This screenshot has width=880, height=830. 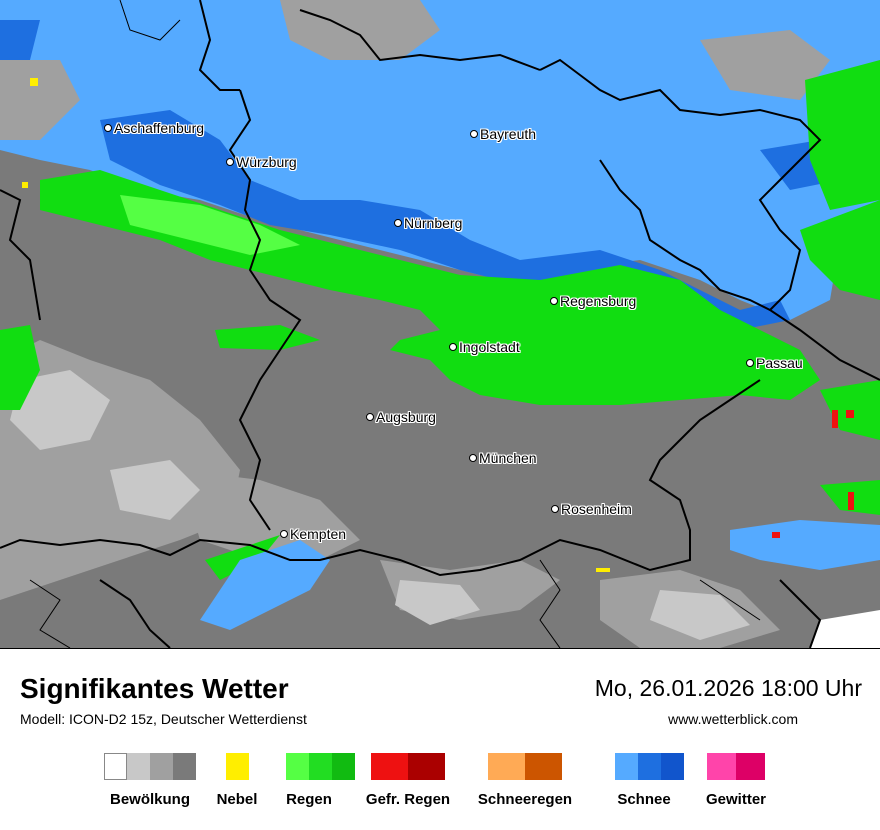 I want to click on legend-rain: Regen, so click(x=320, y=780).